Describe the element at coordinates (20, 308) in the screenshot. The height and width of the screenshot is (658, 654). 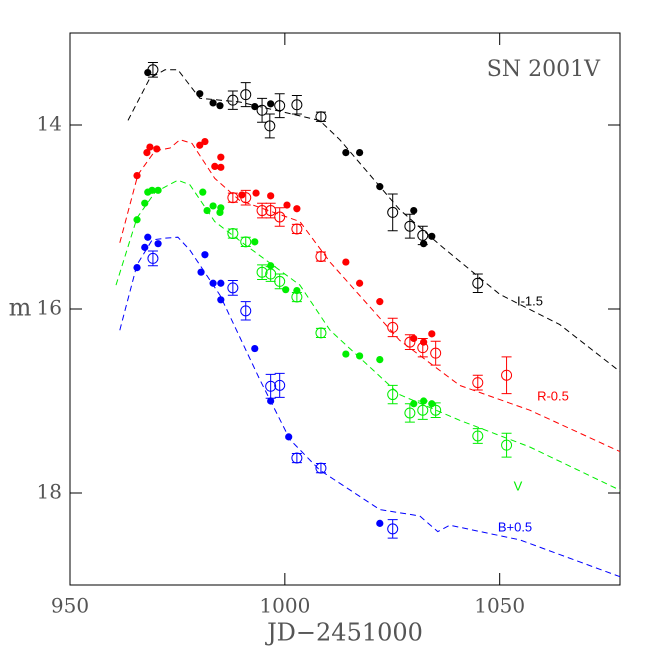
I see `y-axis-label: m` at that location.